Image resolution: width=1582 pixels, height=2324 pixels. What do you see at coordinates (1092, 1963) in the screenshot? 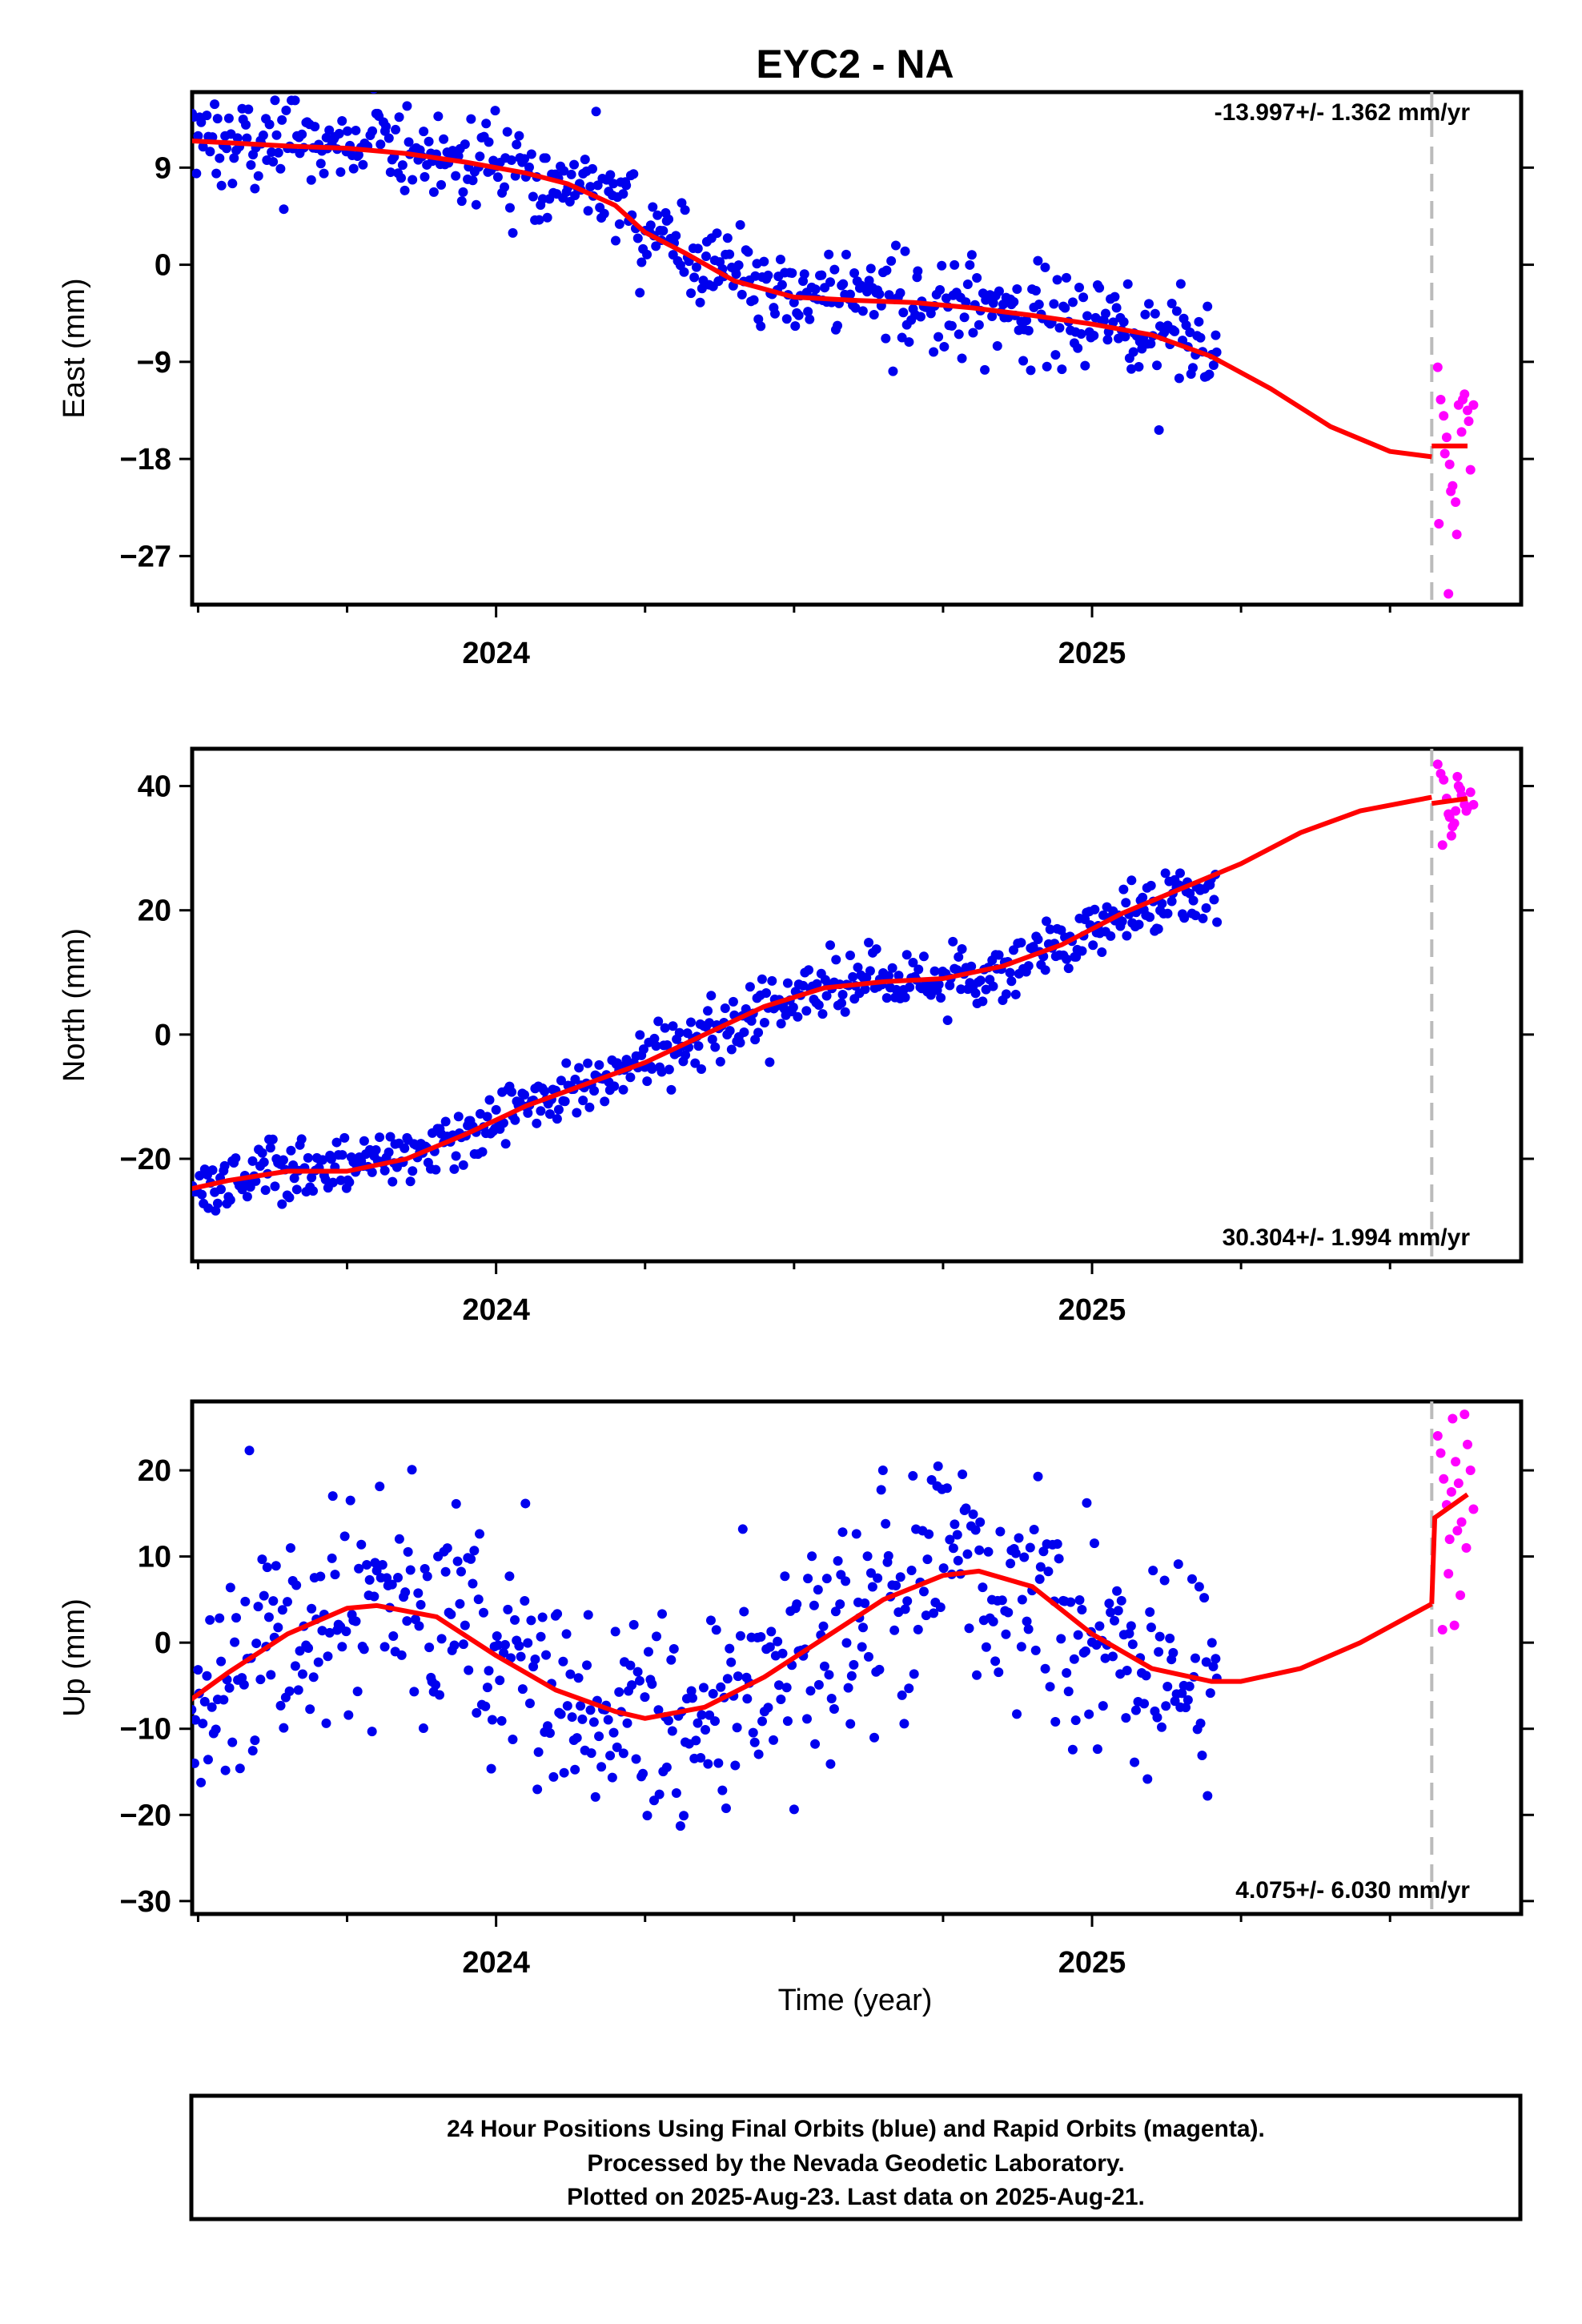
I see `up-x-tick-label-2025: 2025` at bounding box center [1092, 1963].